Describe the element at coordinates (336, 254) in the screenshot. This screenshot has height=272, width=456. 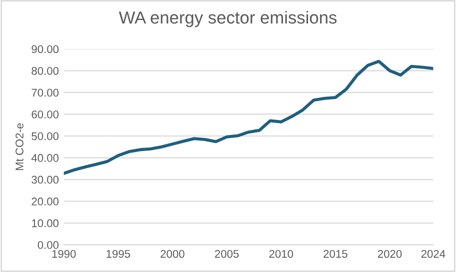
I see `x-tick-label: 2015` at that location.